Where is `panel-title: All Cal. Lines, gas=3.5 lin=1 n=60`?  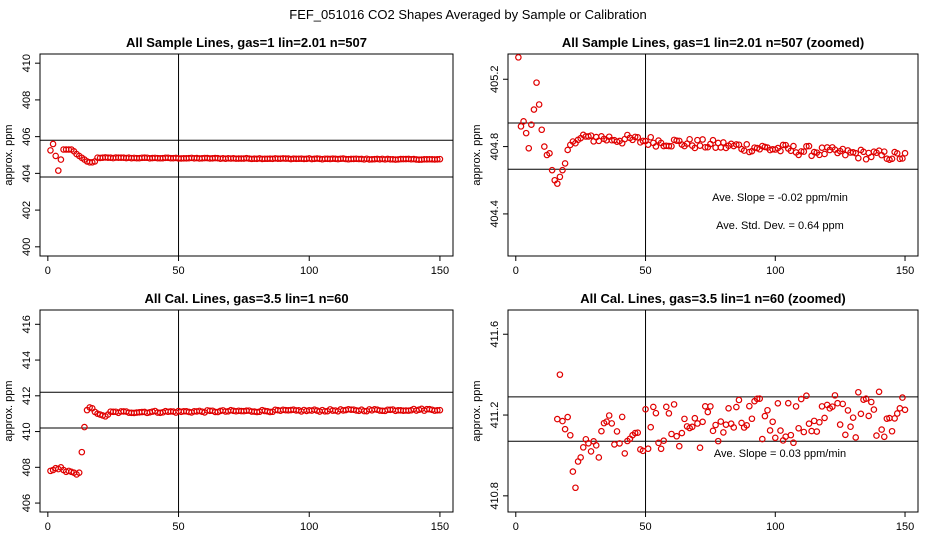
panel-title: All Cal. Lines, gas=3.5 lin=1 n=60 is located at coordinates (246, 298).